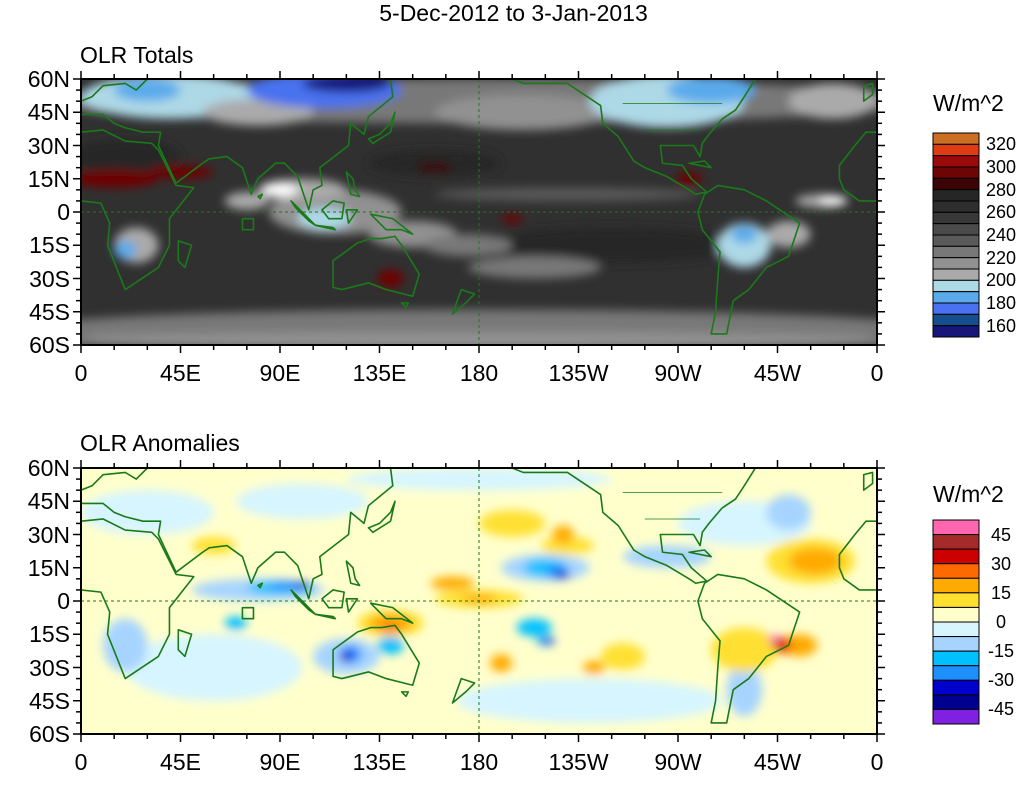 Image resolution: width=1027 pixels, height=785 pixels. What do you see at coordinates (1001, 563) in the screenshot?
I see `legend-label: 30` at bounding box center [1001, 563].